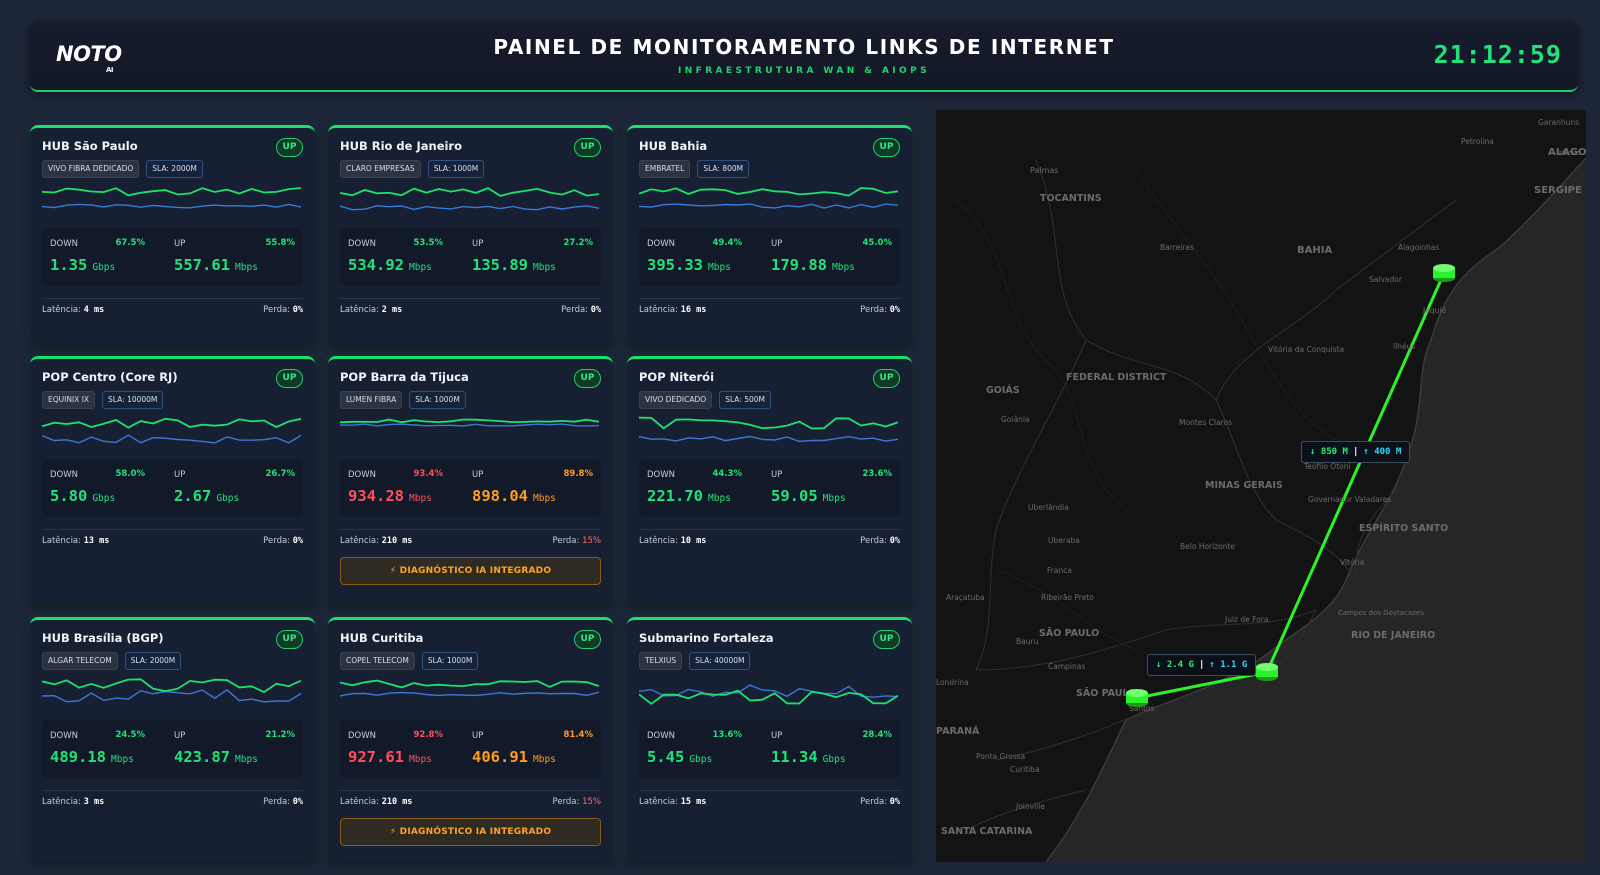 This screenshot has height=875, width=1600. Describe the element at coordinates (965, 597) in the screenshot. I see `map-place-label: Araçatuba` at that location.